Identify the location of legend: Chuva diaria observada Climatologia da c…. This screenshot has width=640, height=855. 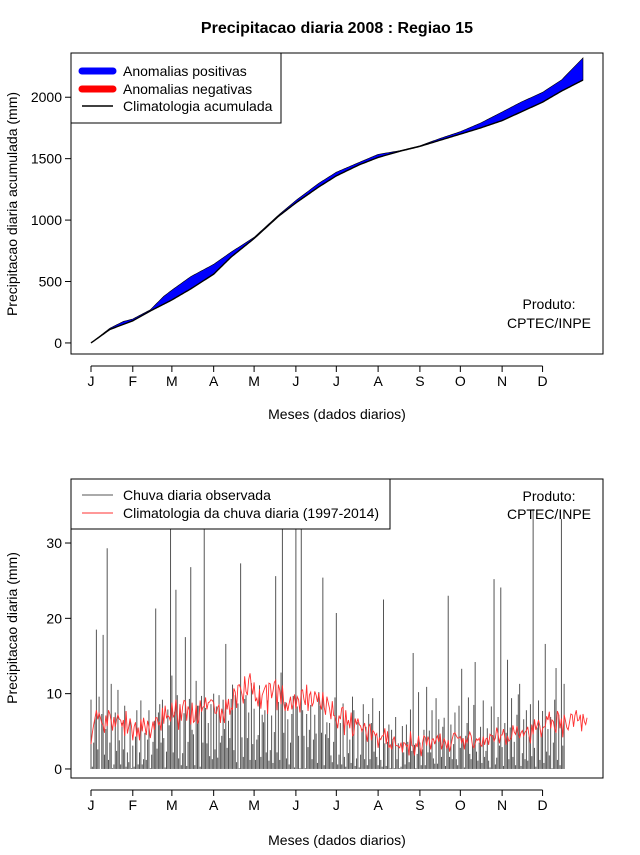
(230, 504).